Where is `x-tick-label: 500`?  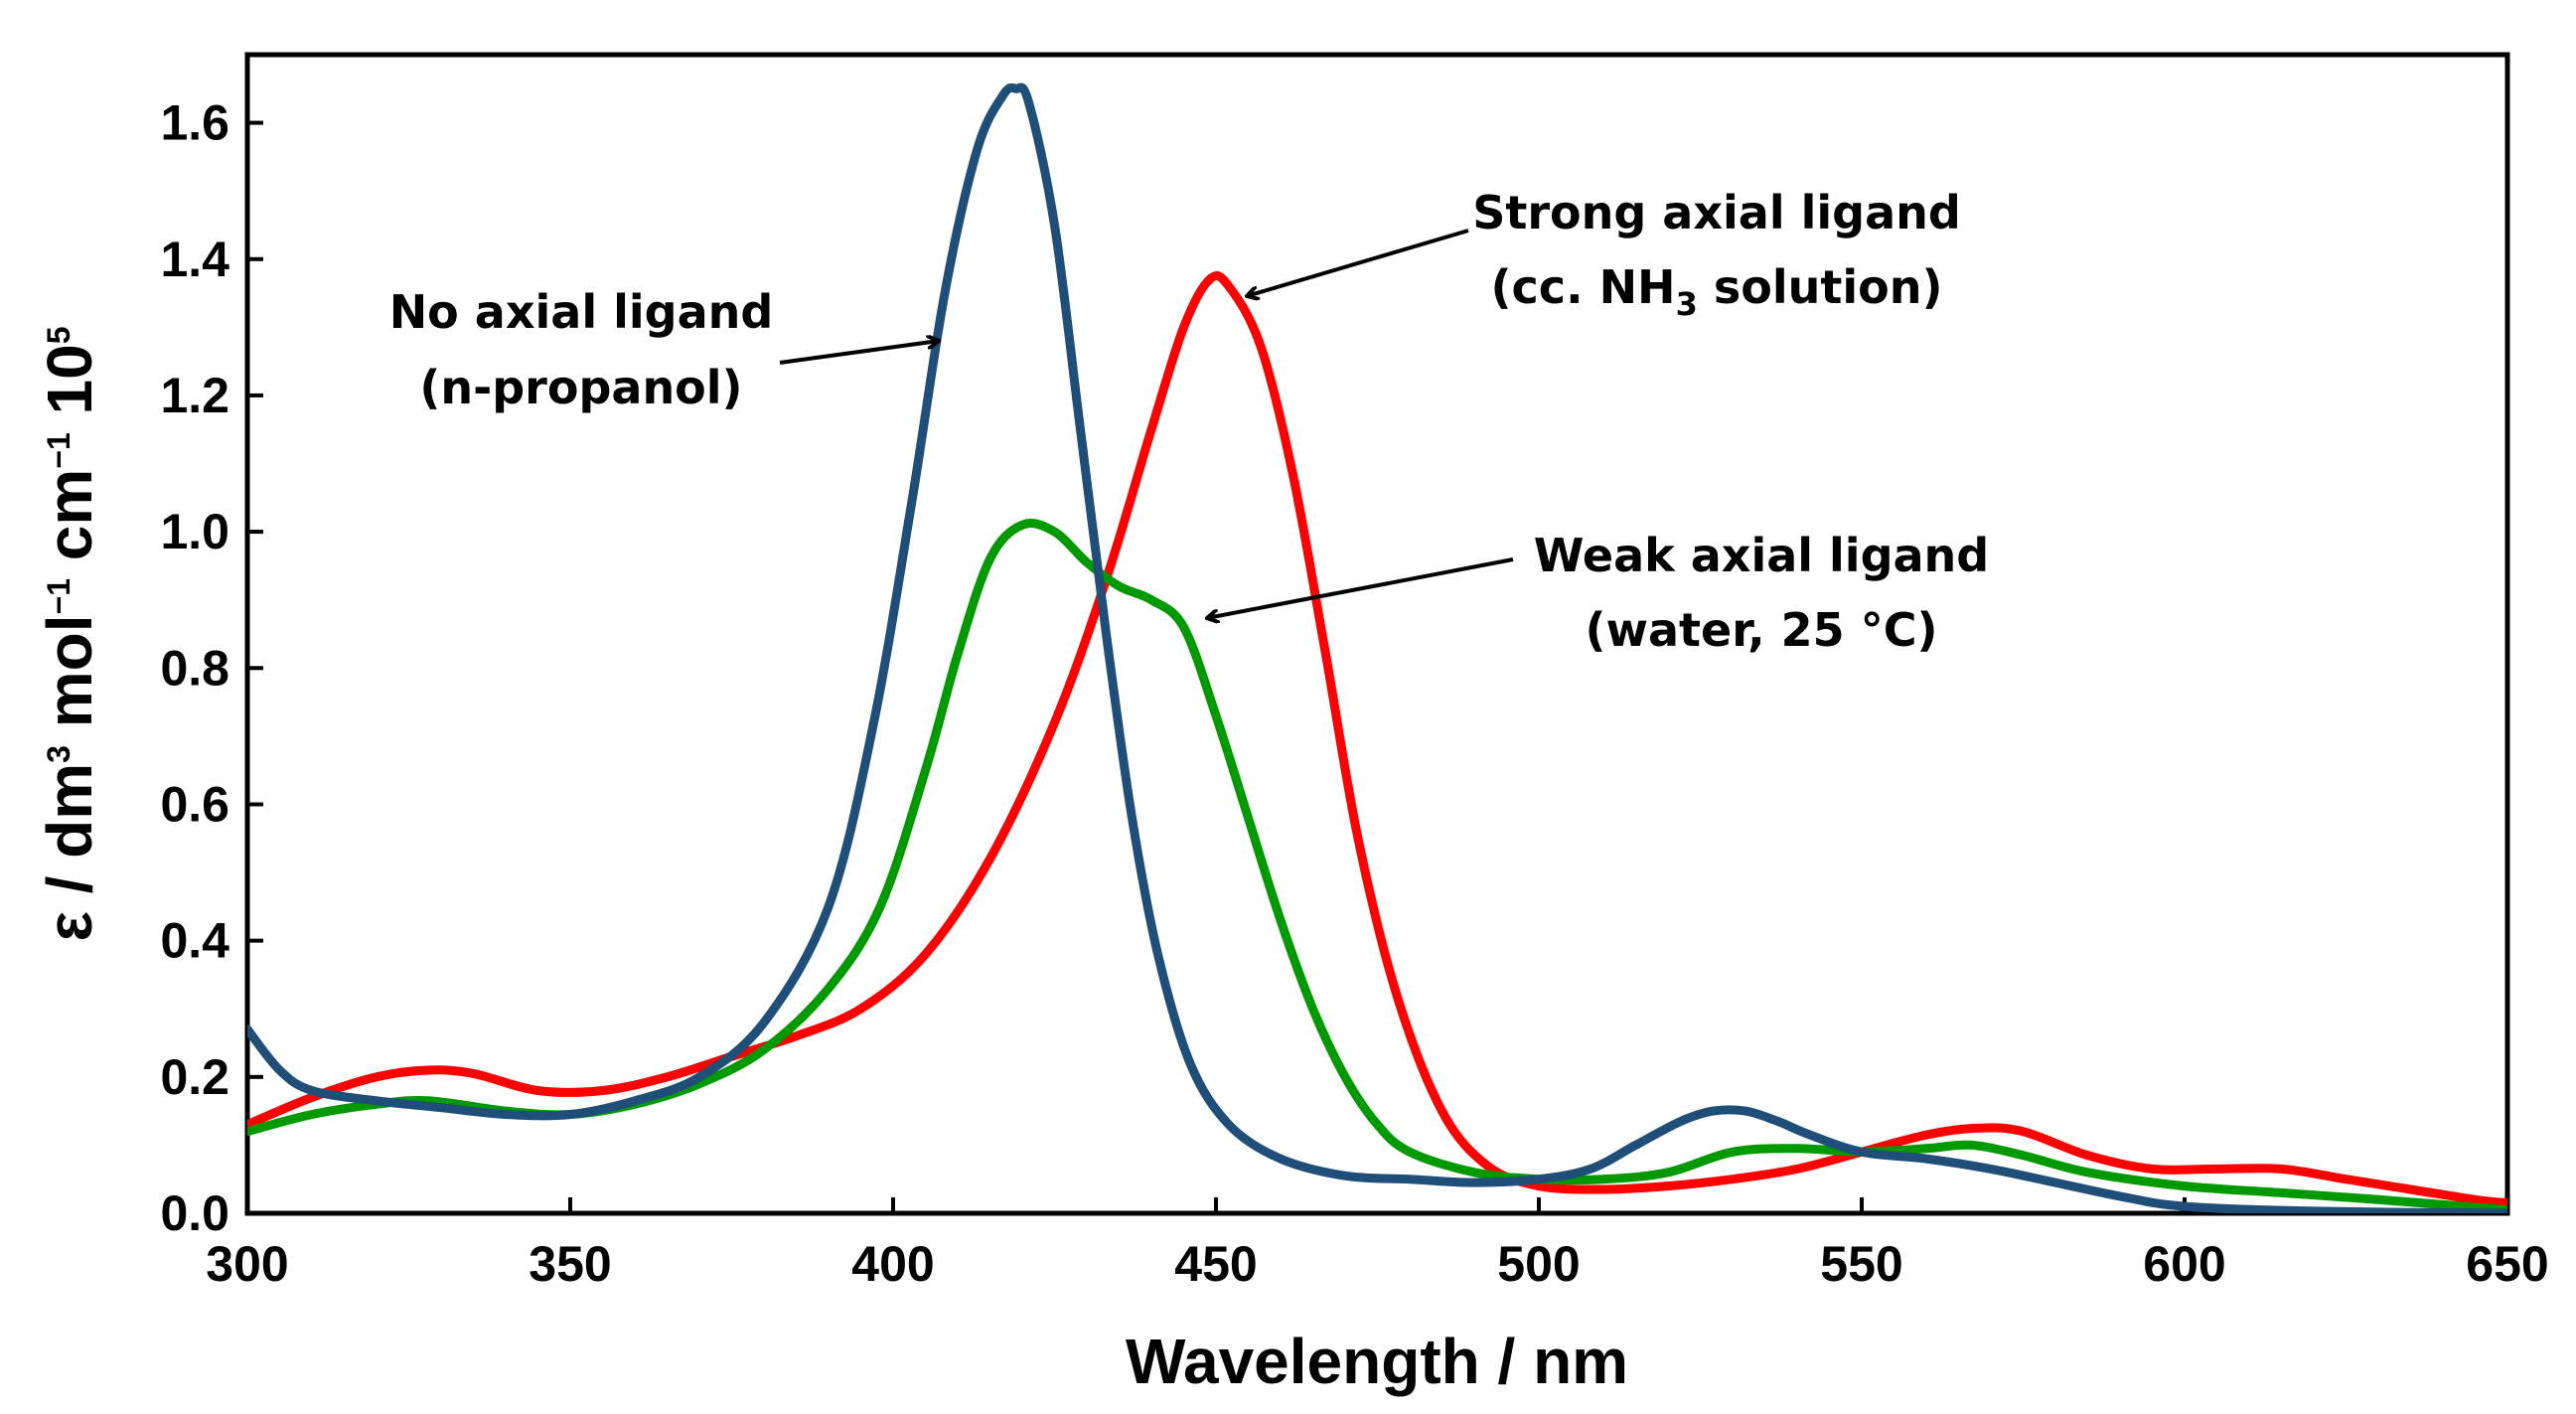
x-tick-label: 500 is located at coordinates (1538, 1264).